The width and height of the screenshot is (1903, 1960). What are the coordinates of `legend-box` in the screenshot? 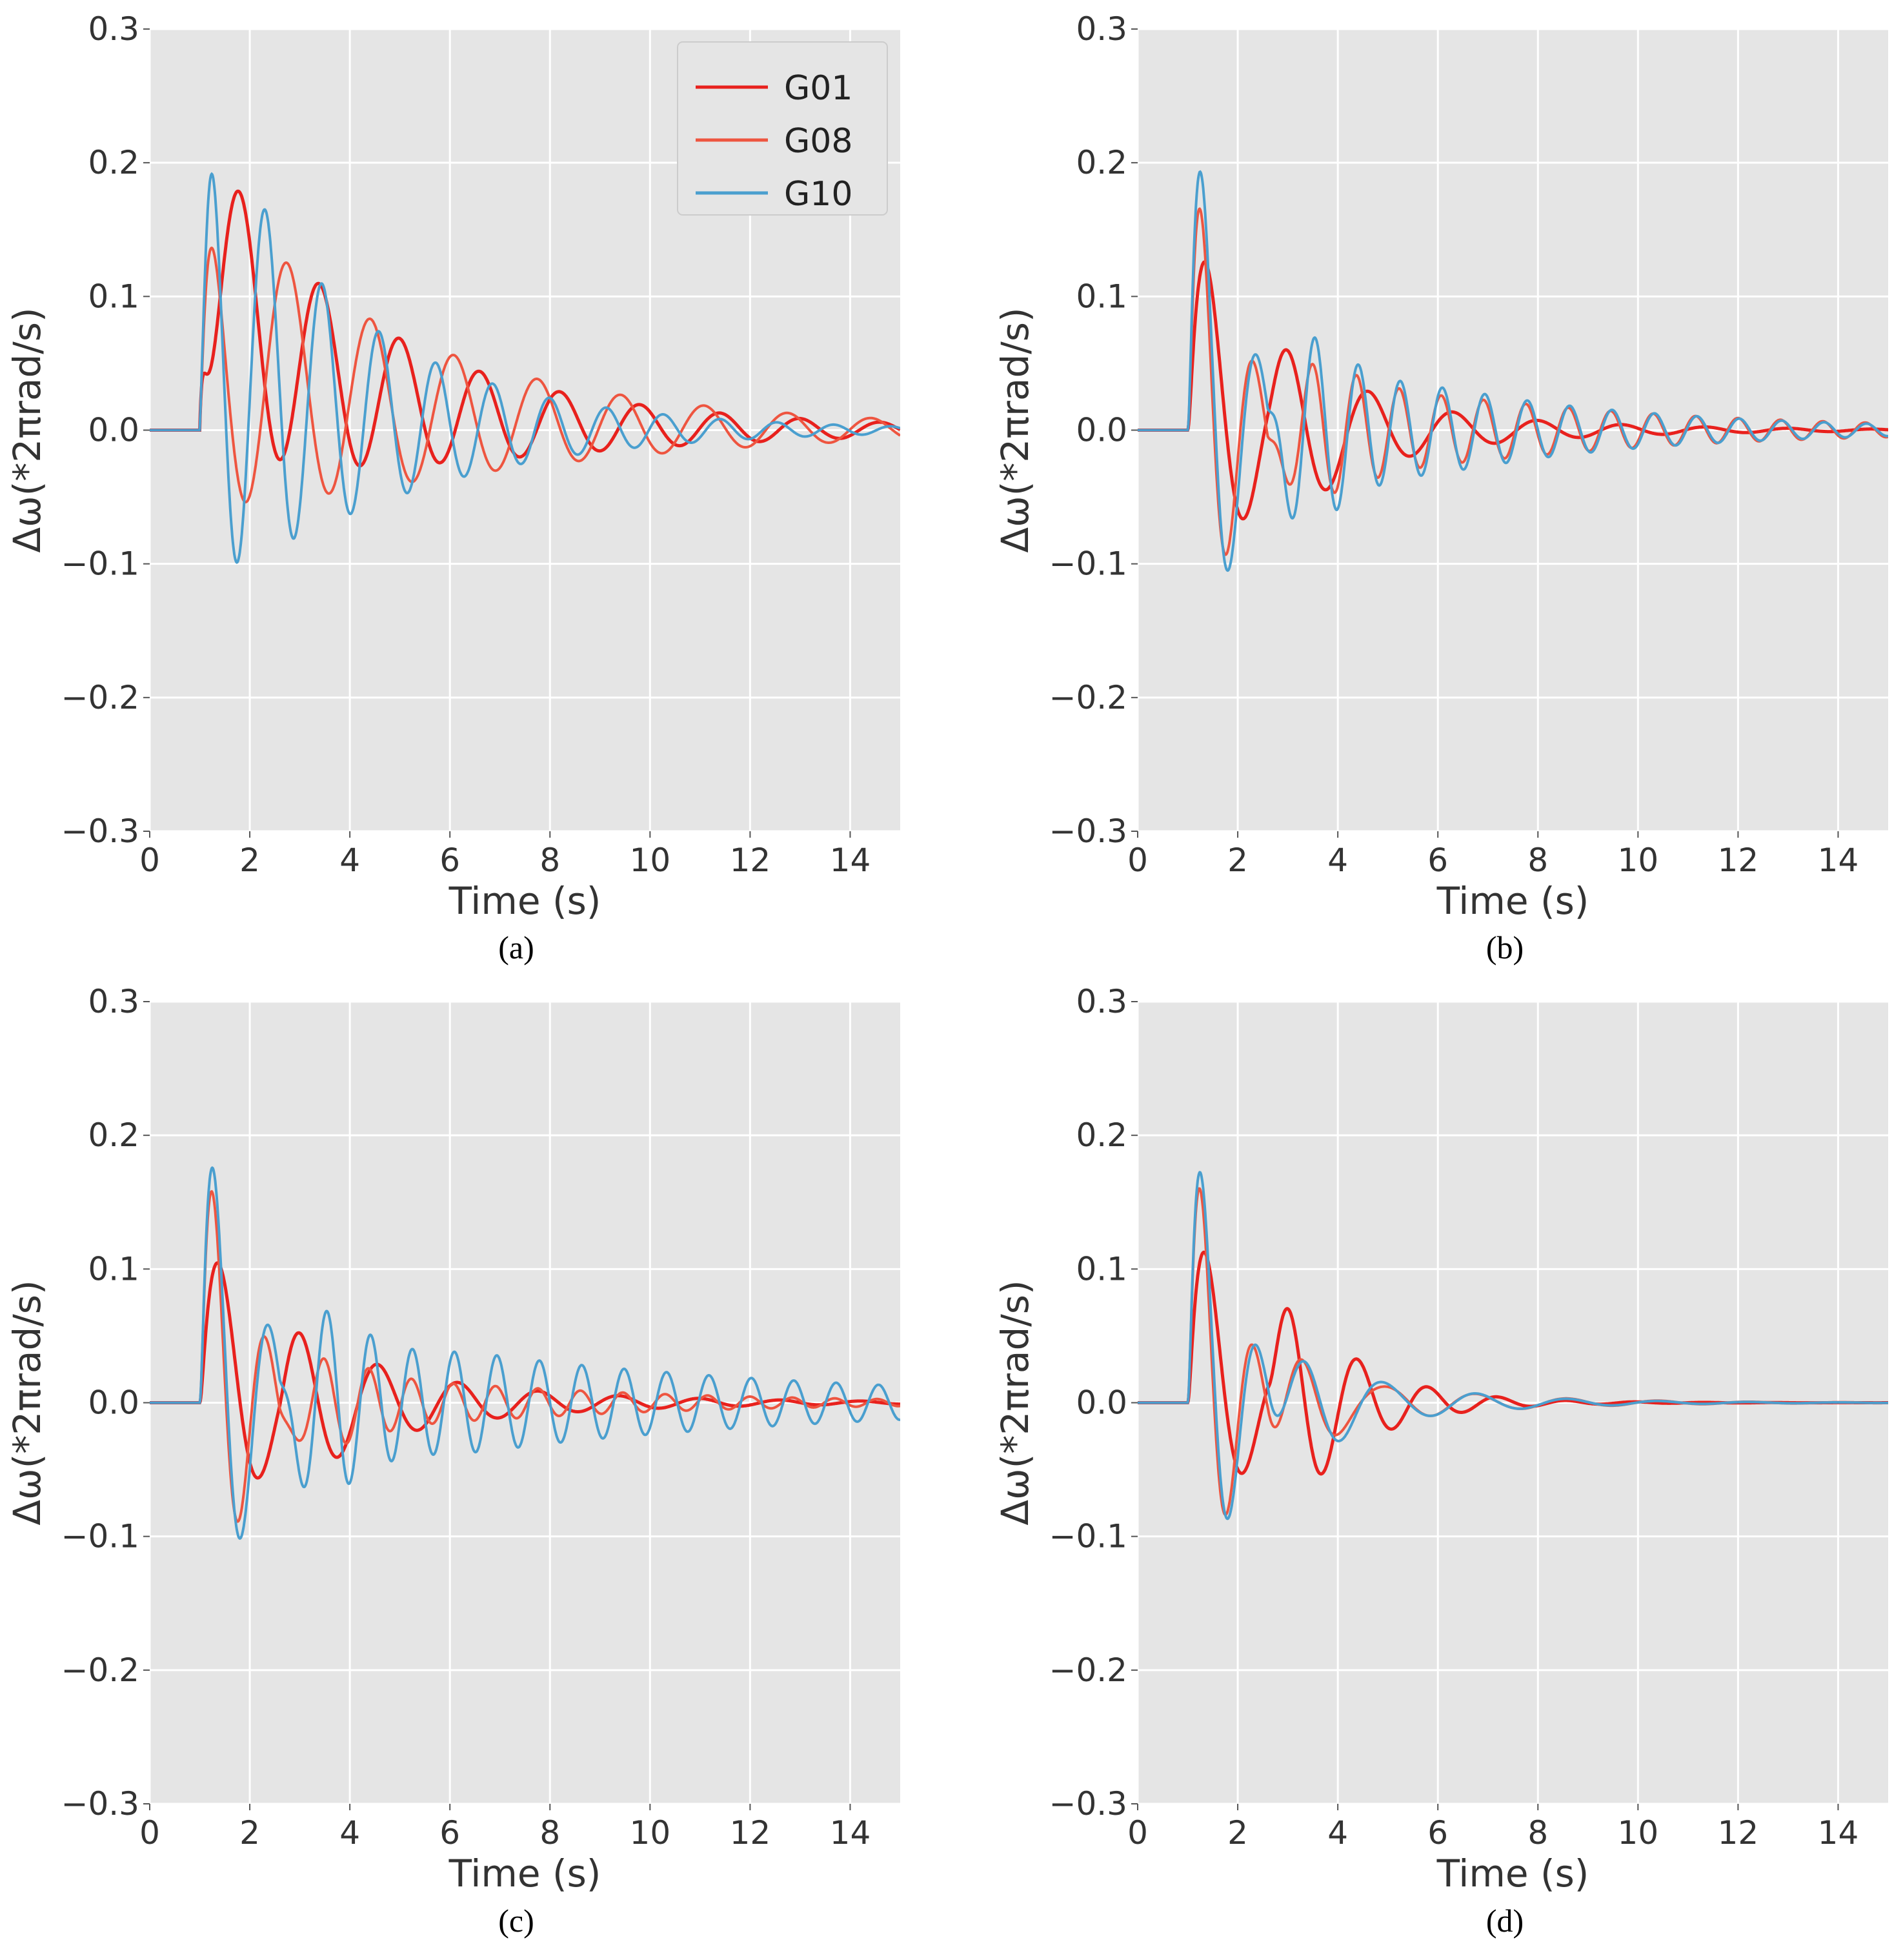 It's located at (782, 128).